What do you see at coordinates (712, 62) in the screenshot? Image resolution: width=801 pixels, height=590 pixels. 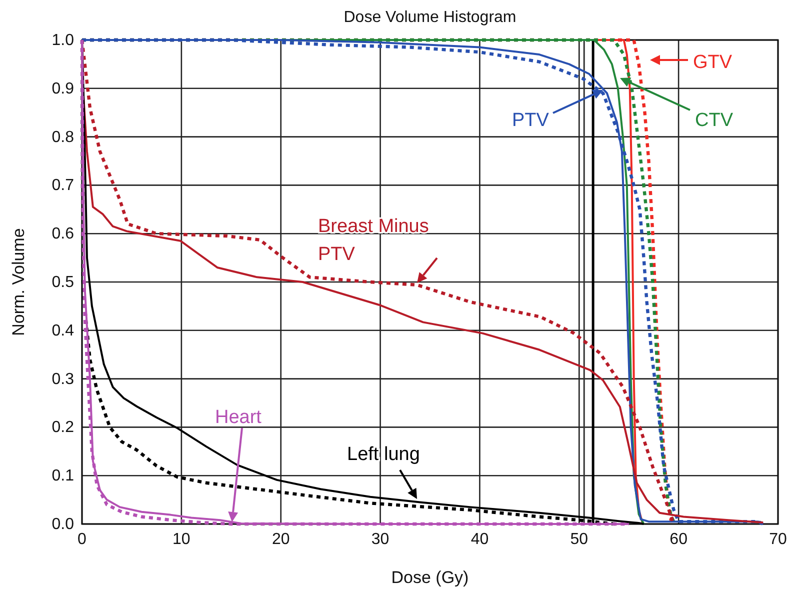 I see `legend-label: GTV` at bounding box center [712, 62].